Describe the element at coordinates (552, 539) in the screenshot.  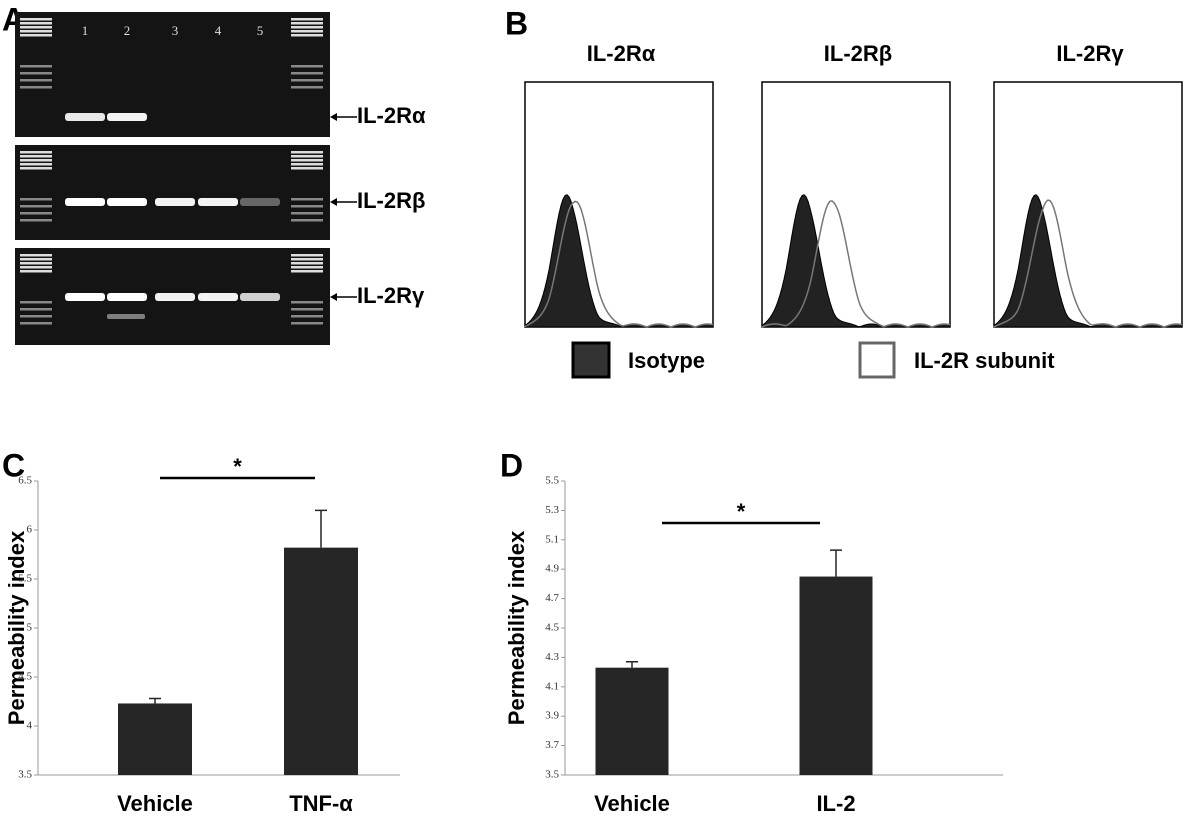
I see `y-tick-label: 5.1` at that location.